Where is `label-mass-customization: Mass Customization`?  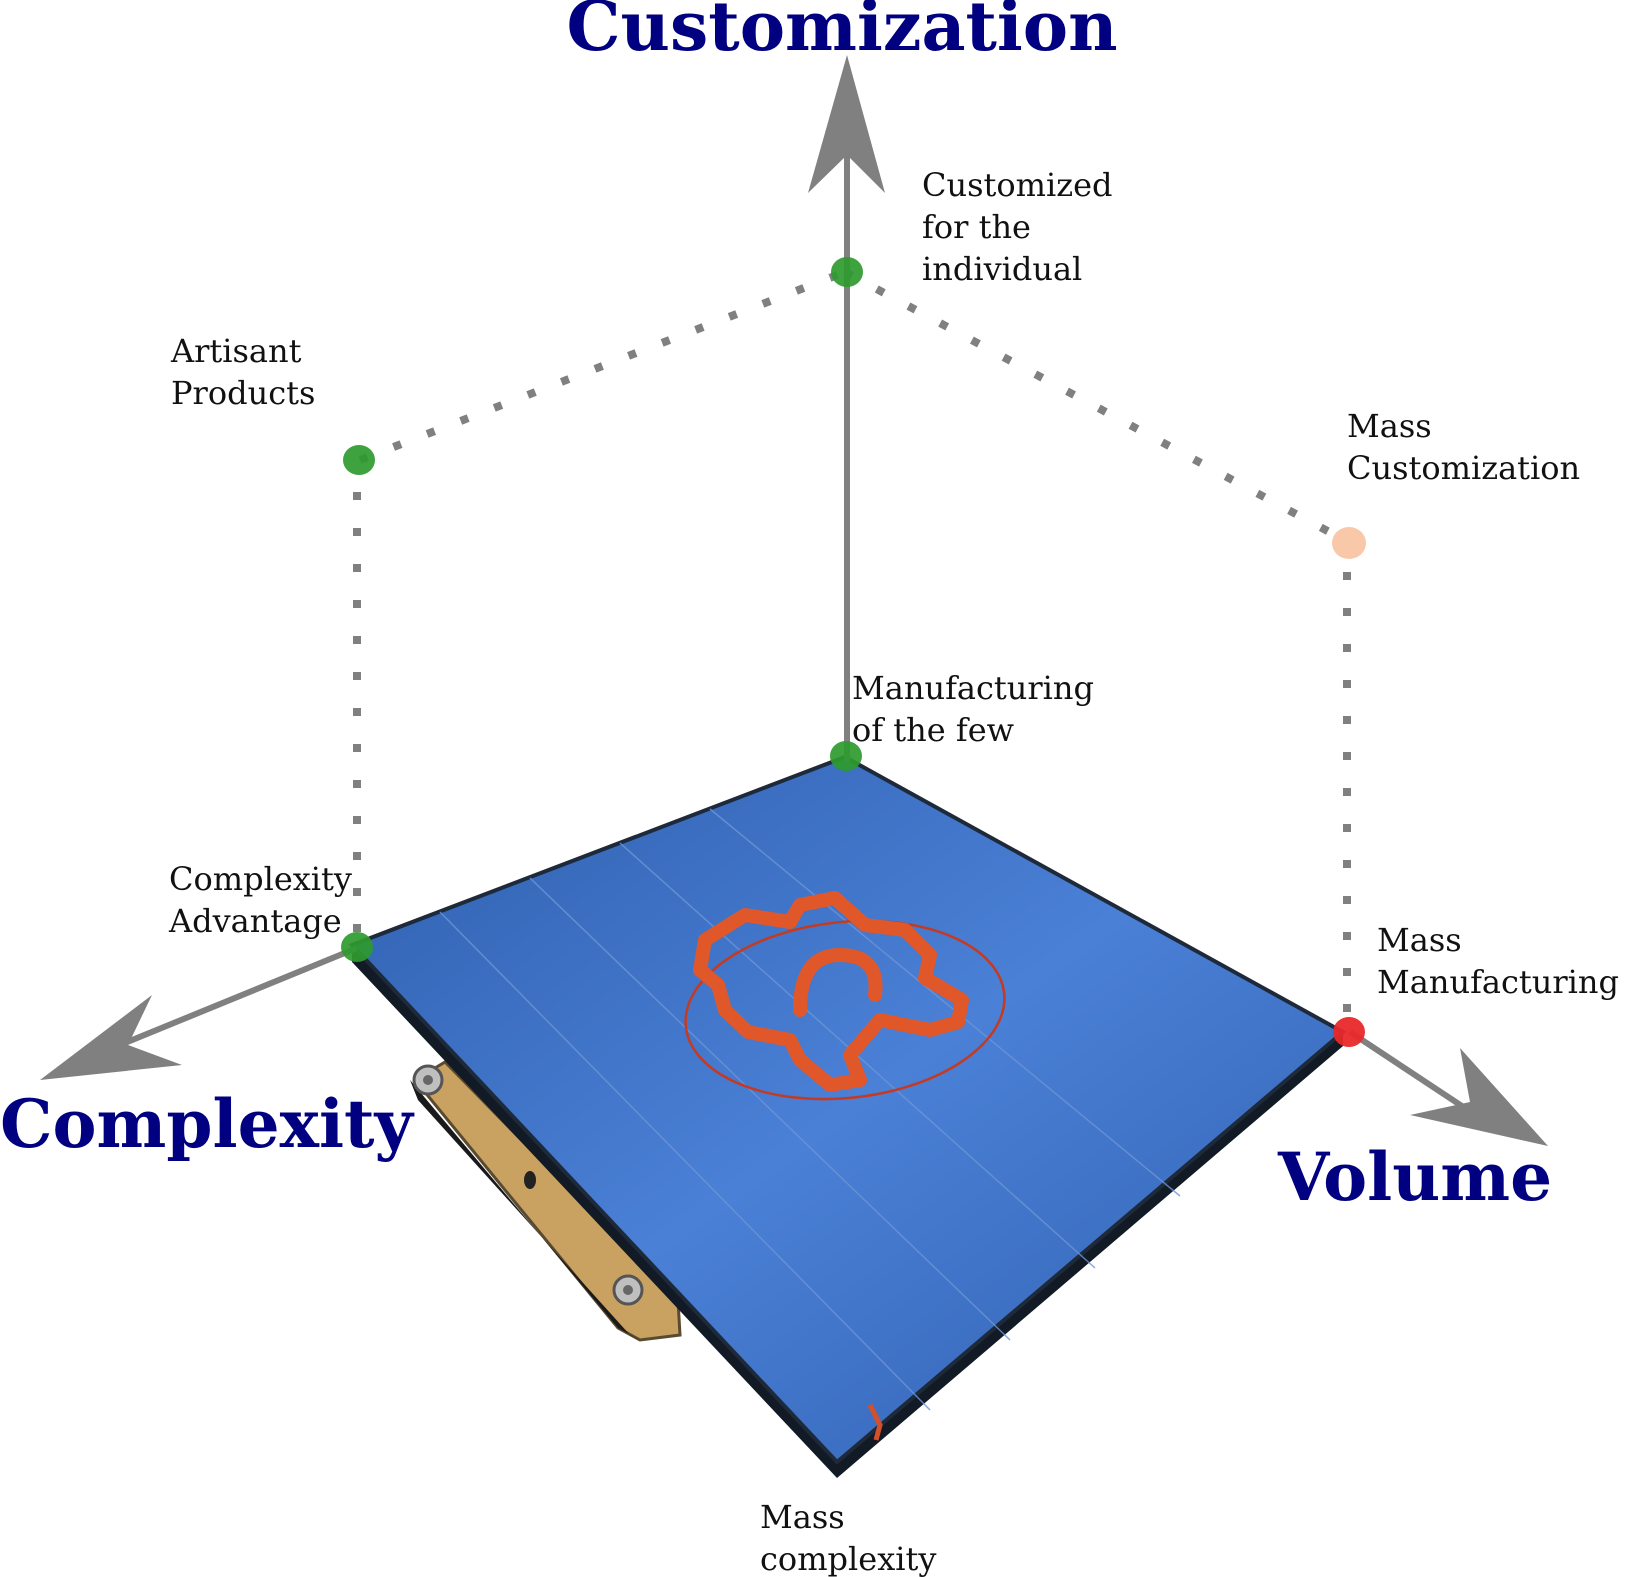
label-mass-customization: Mass Customization is located at coordinates (1463, 447).